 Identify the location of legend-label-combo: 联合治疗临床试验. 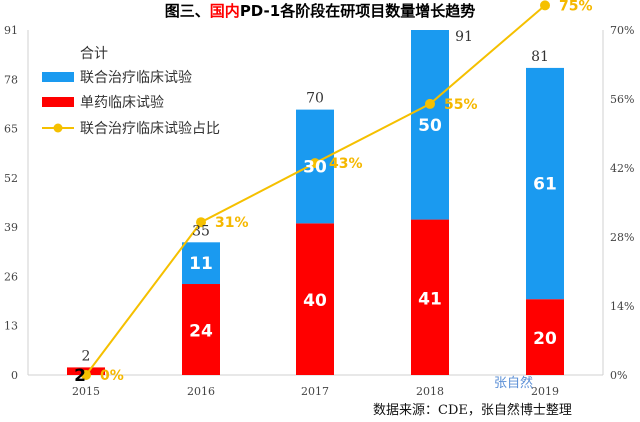
(136, 78).